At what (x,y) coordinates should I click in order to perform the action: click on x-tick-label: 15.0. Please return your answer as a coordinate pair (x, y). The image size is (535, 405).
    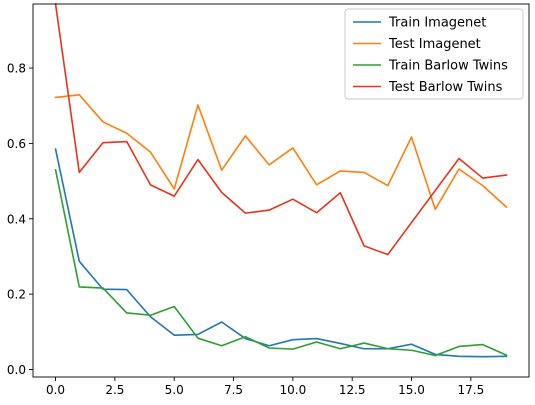
    Looking at the image, I should click on (411, 390).